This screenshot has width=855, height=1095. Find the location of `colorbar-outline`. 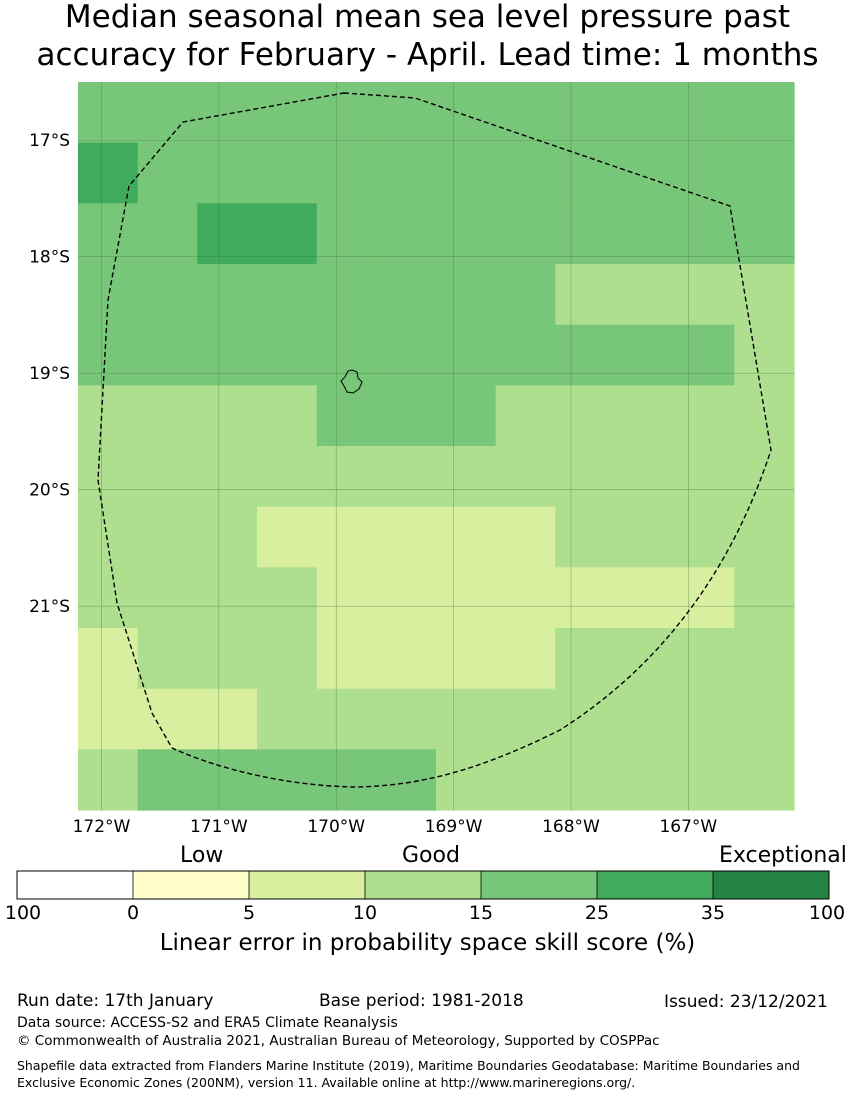

colorbar-outline is located at coordinates (423, 885).